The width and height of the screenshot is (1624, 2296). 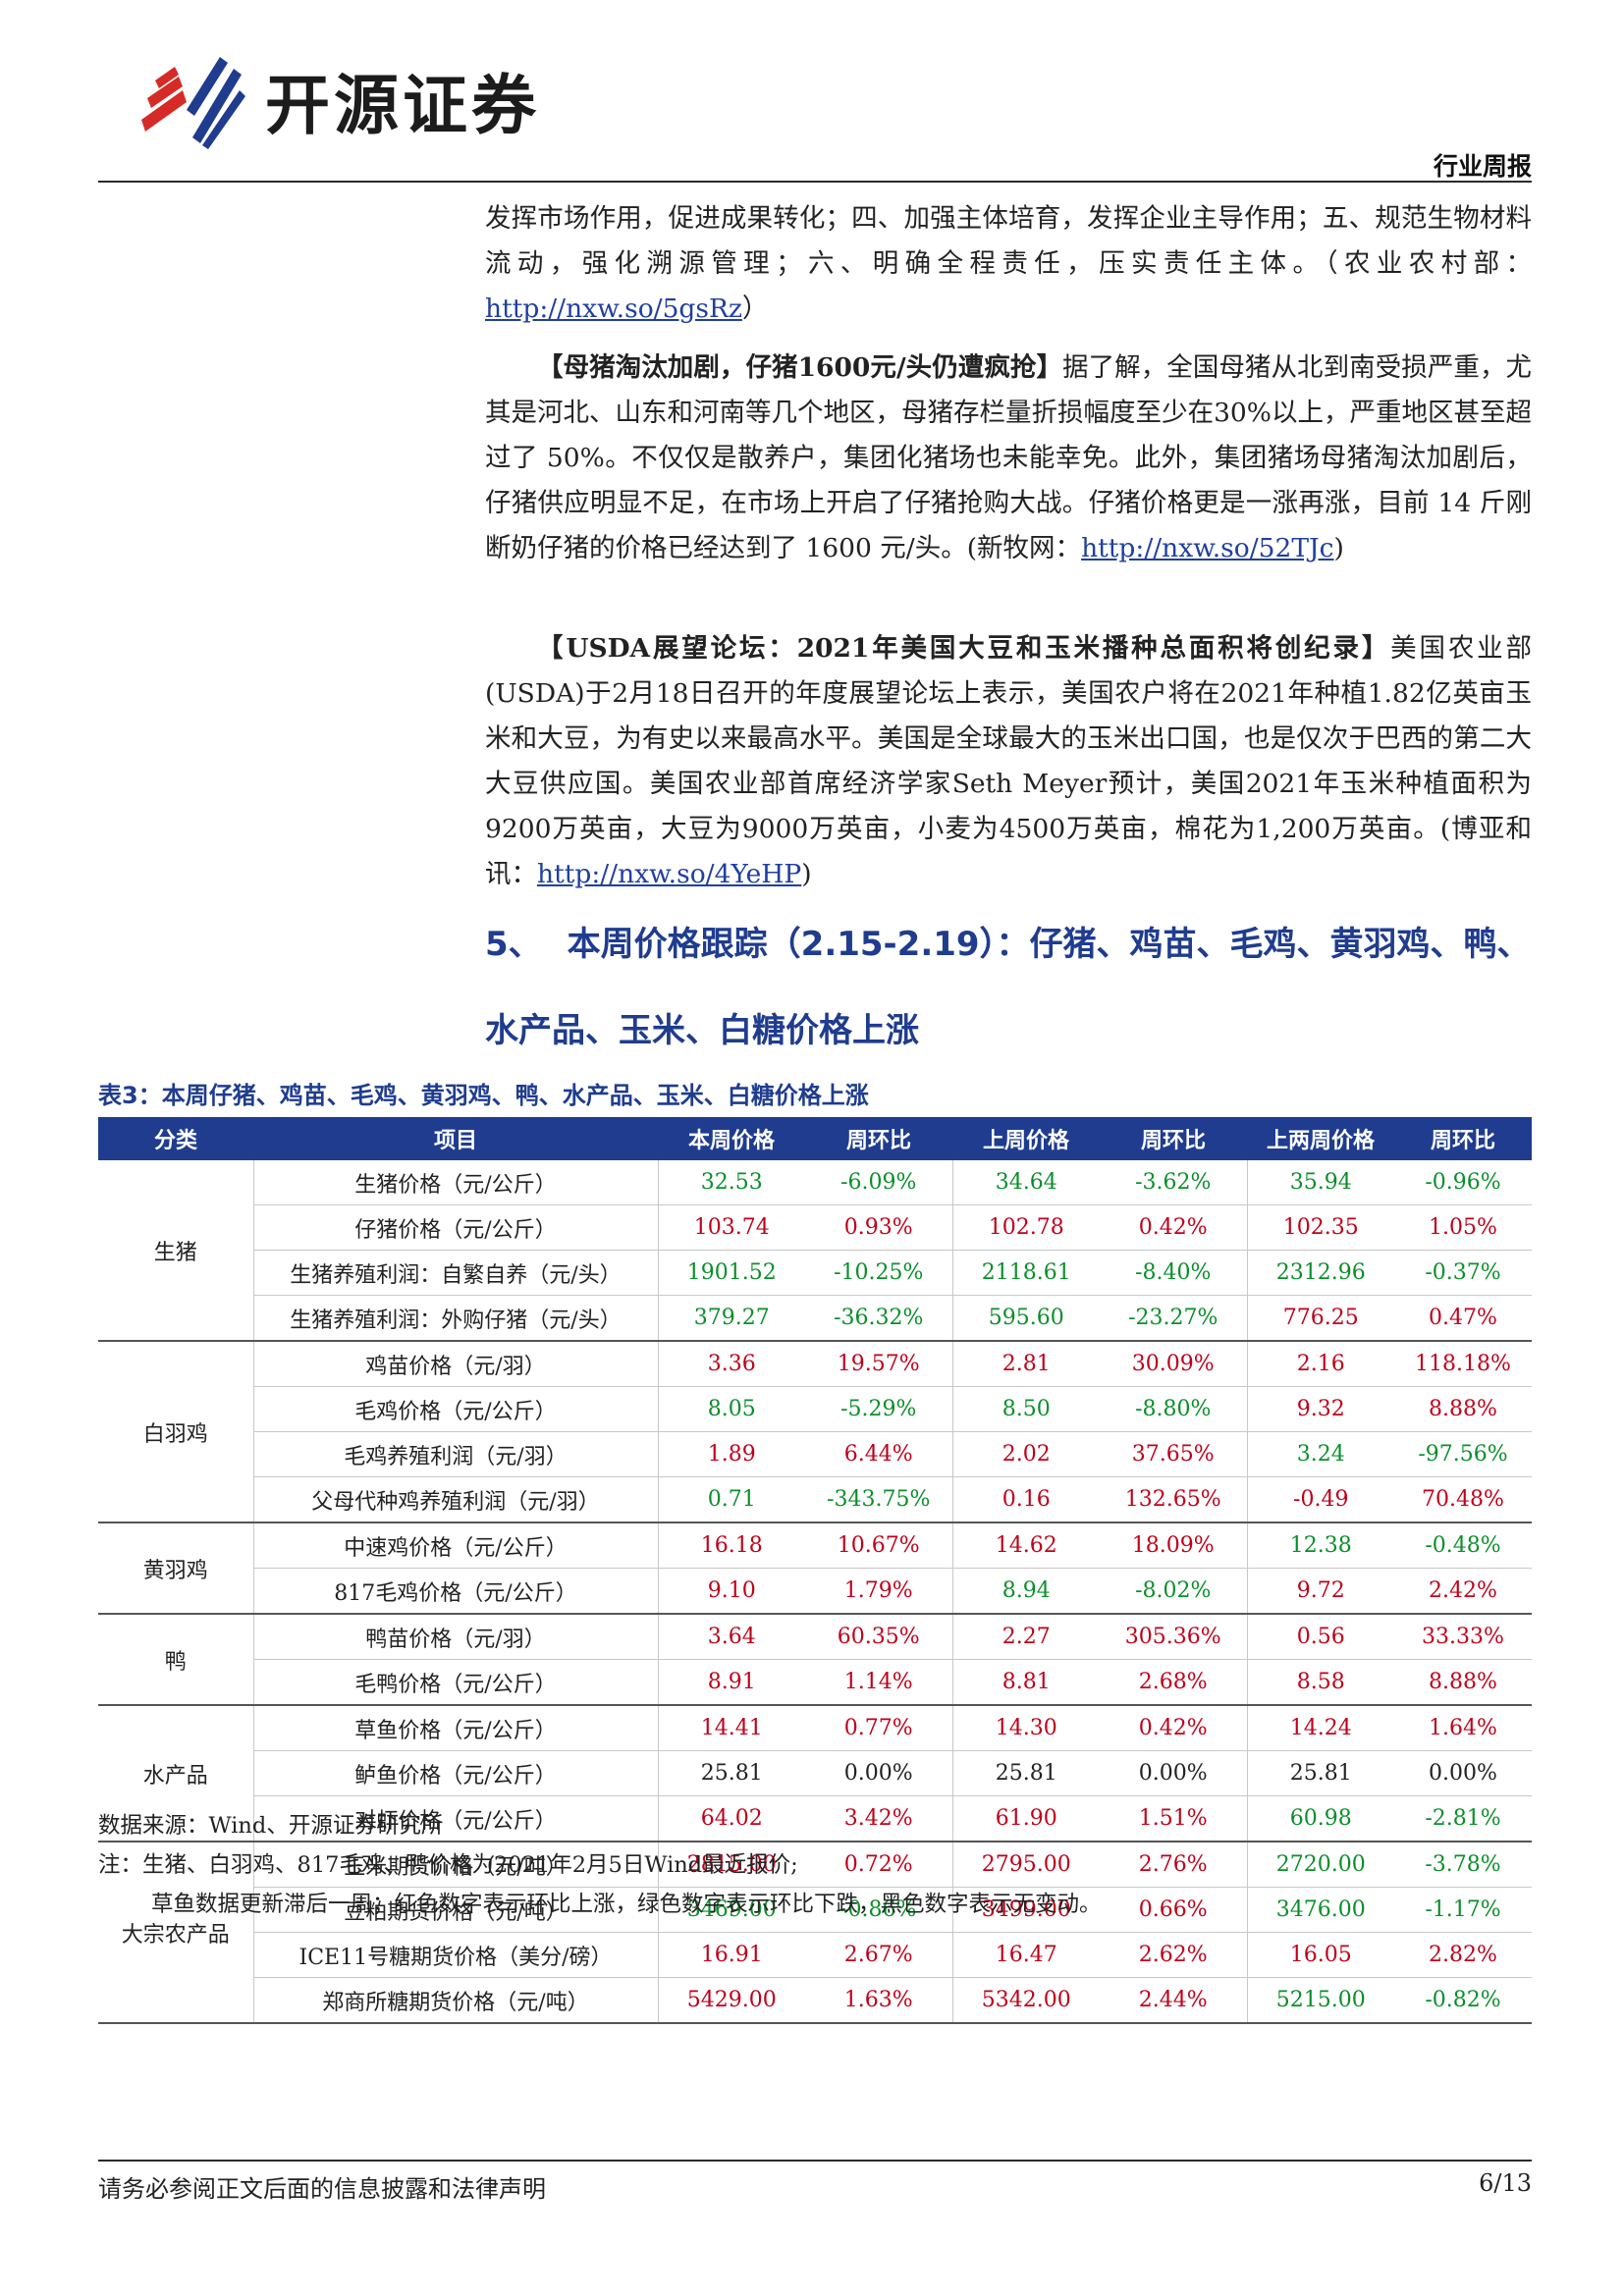 What do you see at coordinates (731, 1546) in the screenshot?
I see `price-cell: 16.18` at bounding box center [731, 1546].